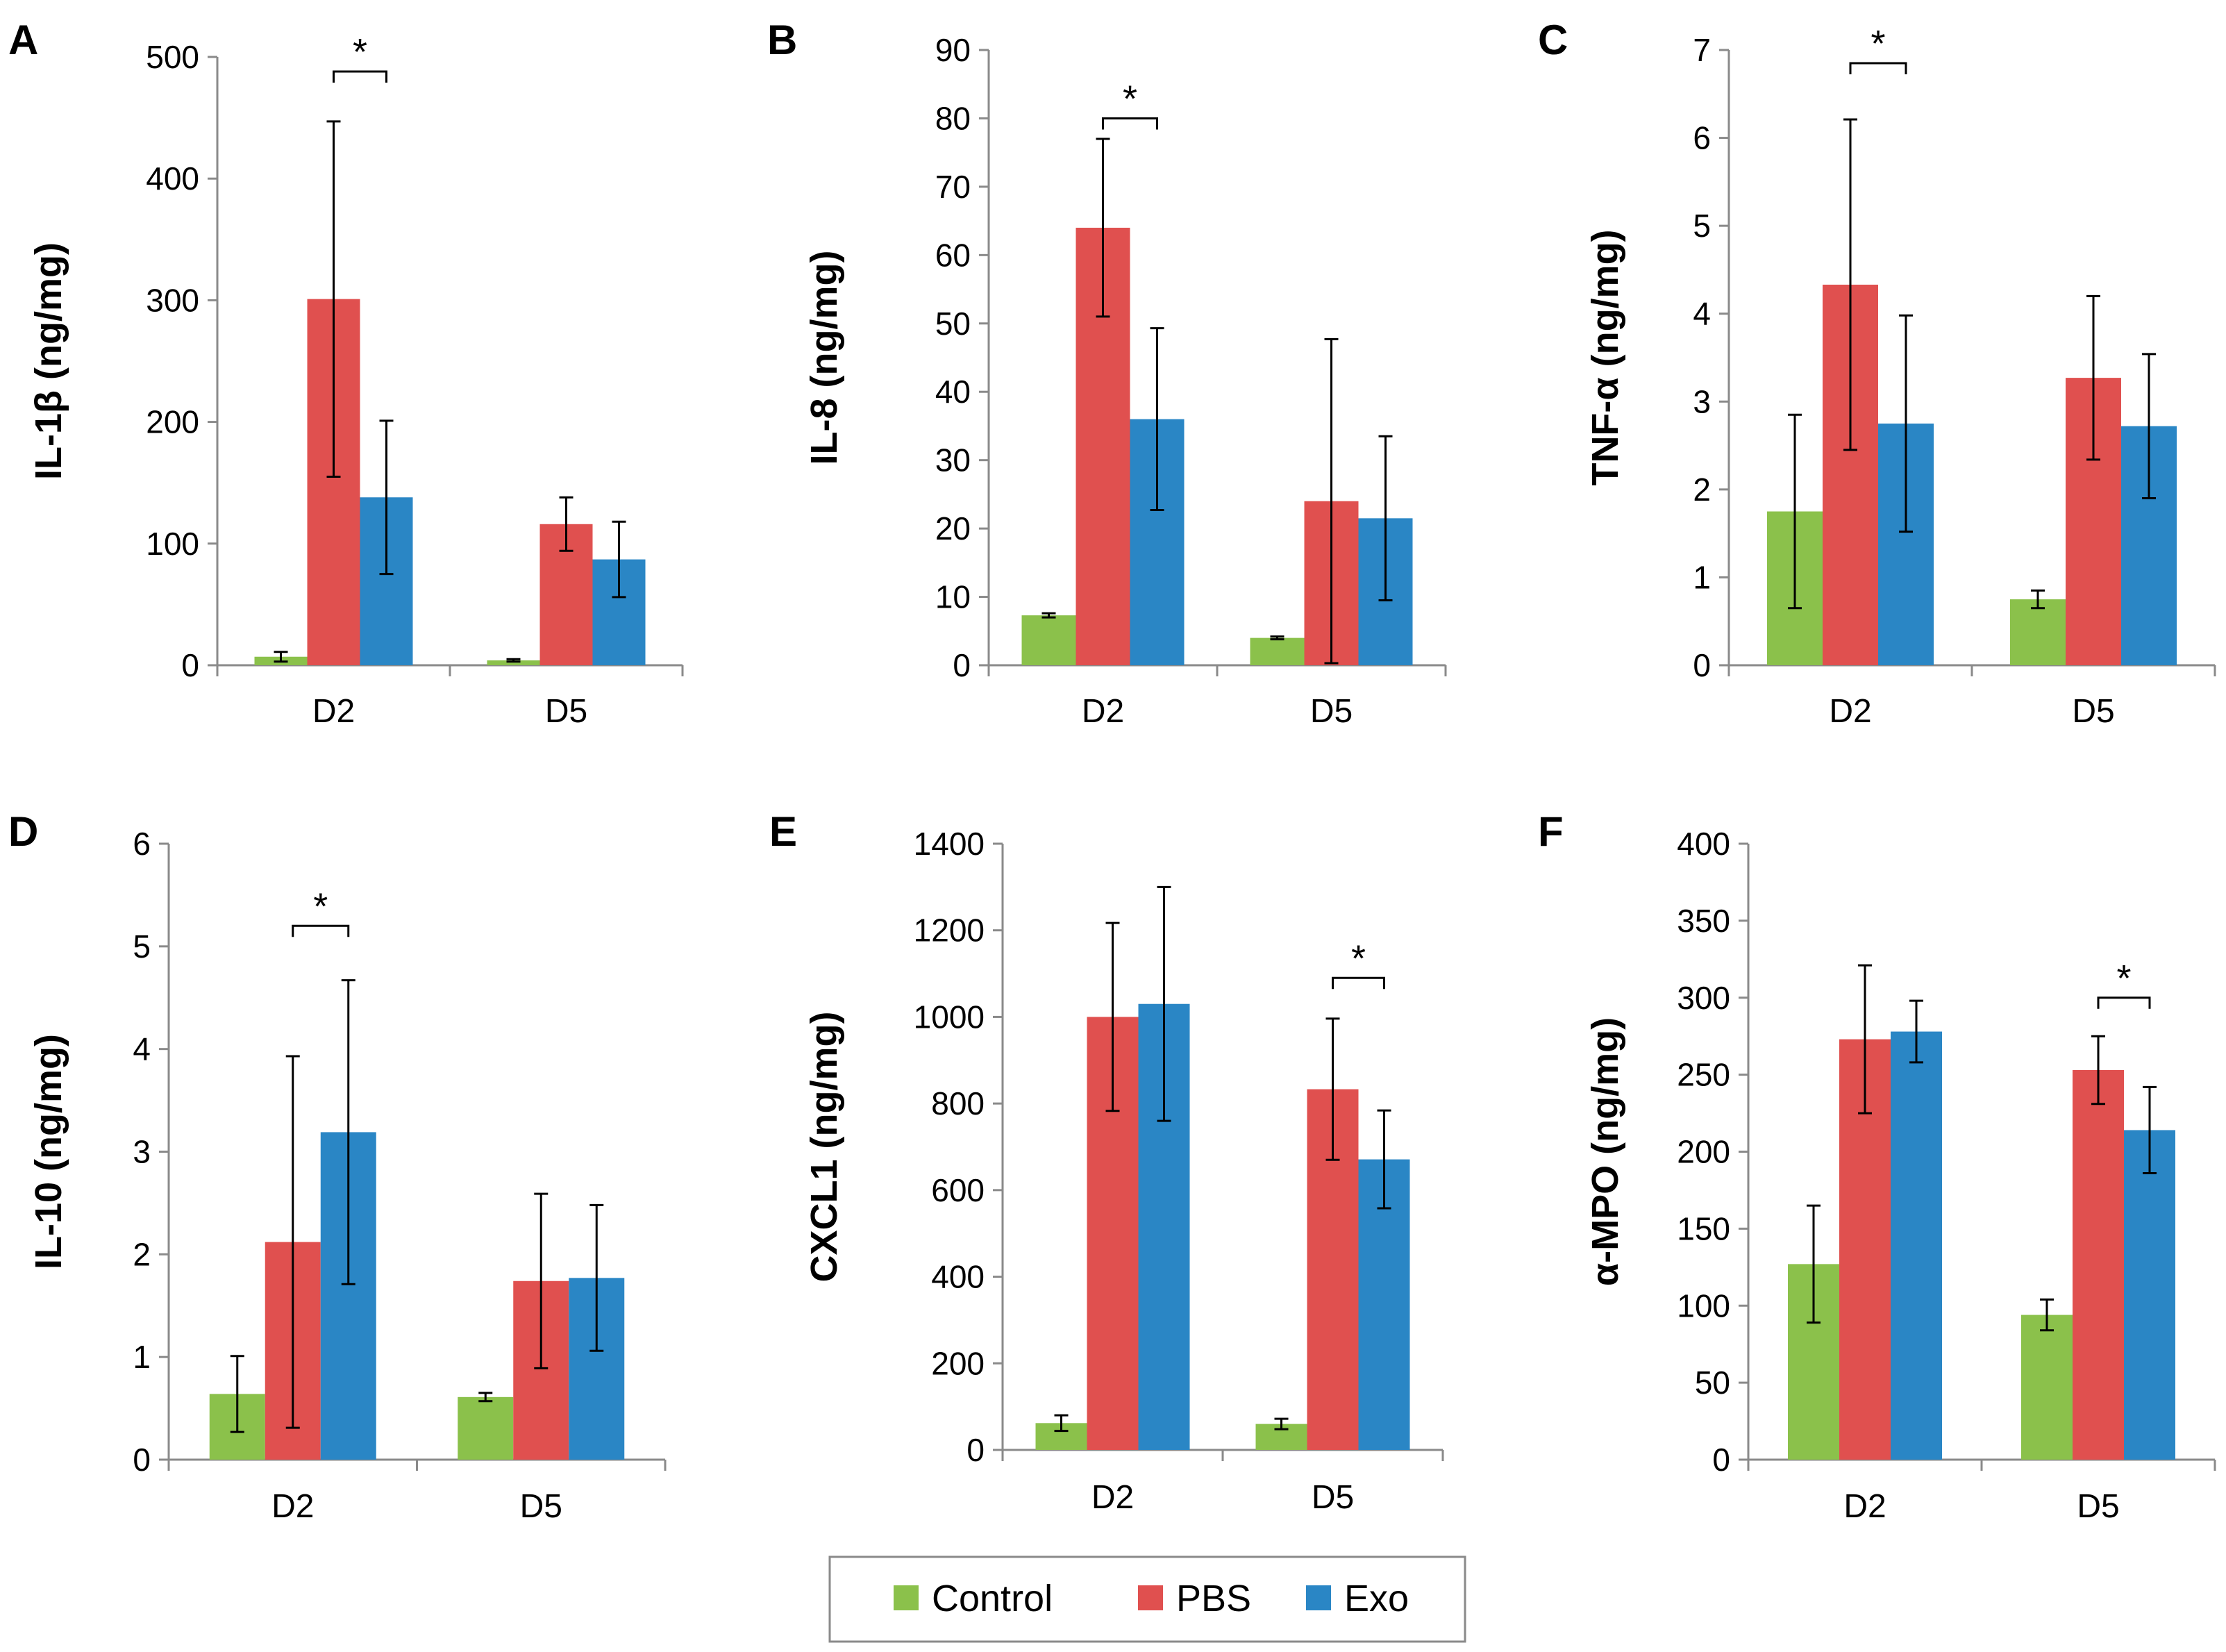  What do you see at coordinates (172, 179) in the screenshot?
I see `y-tick-label-a: 400` at bounding box center [172, 179].